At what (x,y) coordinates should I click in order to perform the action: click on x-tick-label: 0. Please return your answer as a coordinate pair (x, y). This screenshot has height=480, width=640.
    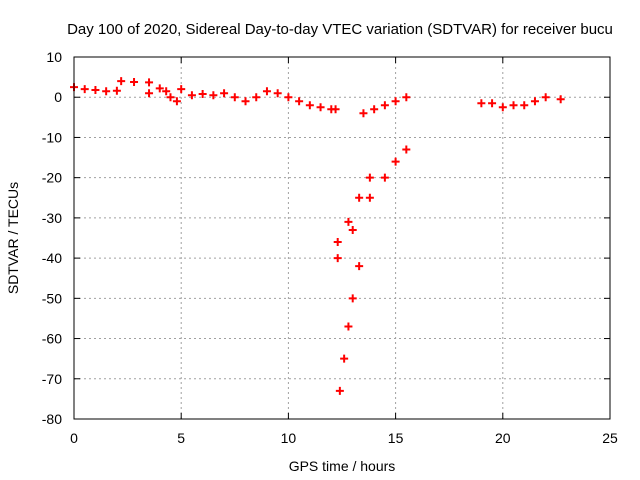
    Looking at the image, I should click on (74, 438).